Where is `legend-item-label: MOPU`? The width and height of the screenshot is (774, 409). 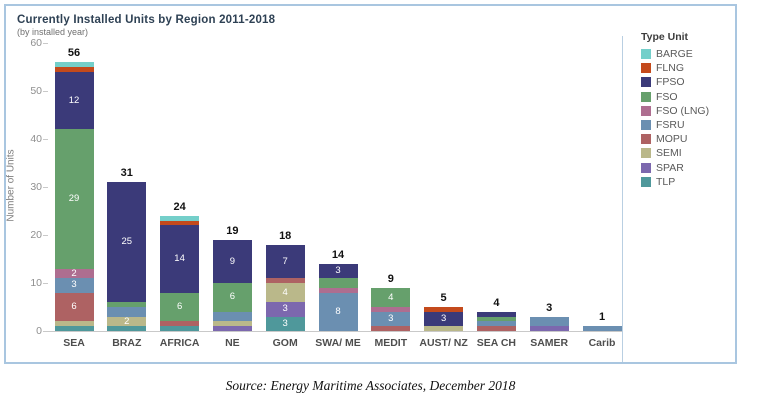 legend-item-label: MOPU is located at coordinates (672, 139).